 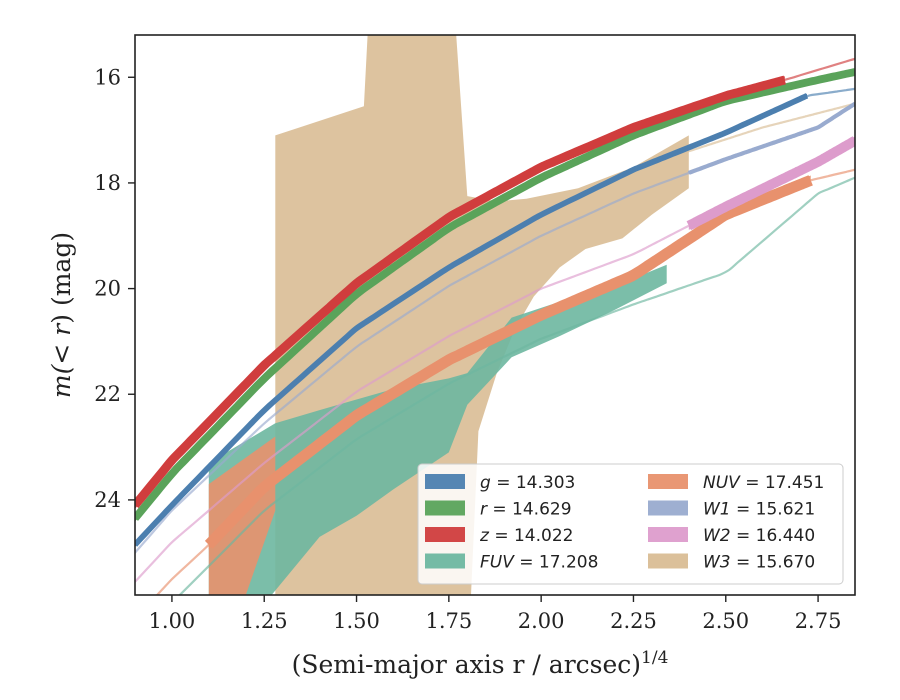 What do you see at coordinates (107, 289) in the screenshot?
I see `y-tick-label: 20` at bounding box center [107, 289].